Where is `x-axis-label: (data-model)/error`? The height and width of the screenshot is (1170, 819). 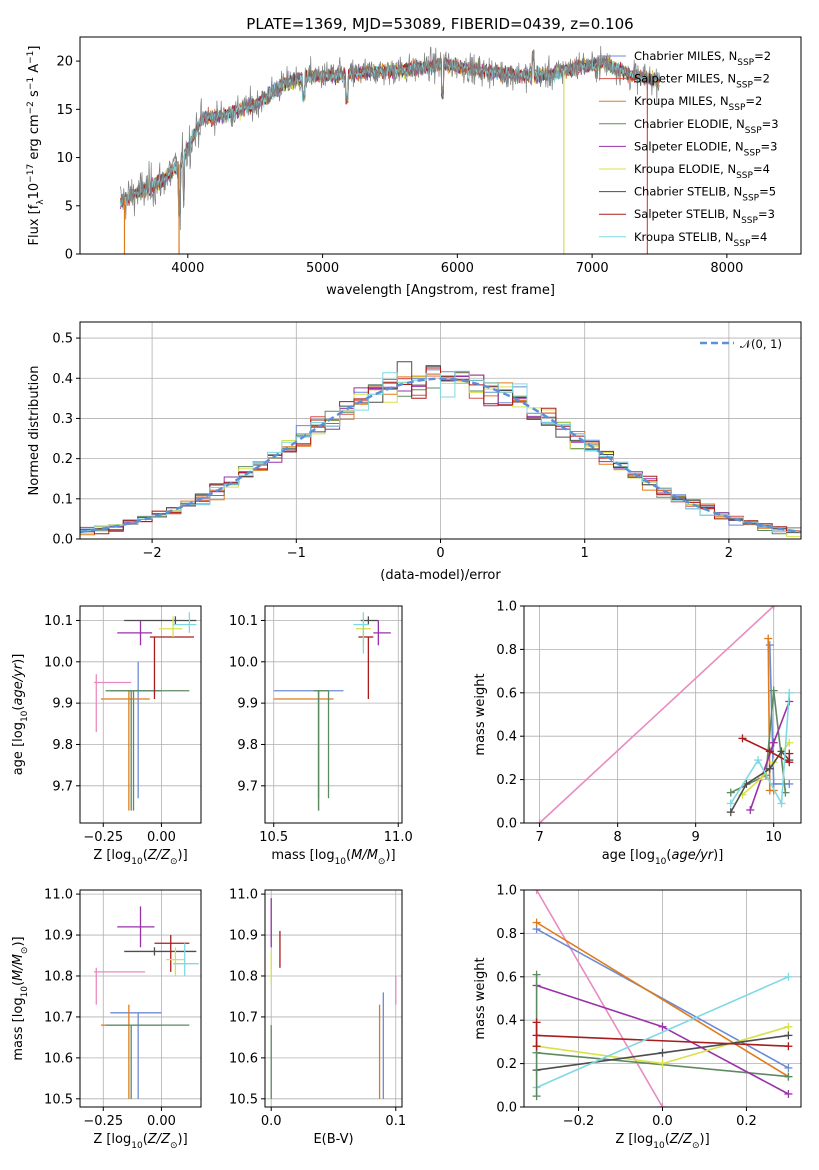 x-axis-label: (data-model)/error is located at coordinates (440, 575).